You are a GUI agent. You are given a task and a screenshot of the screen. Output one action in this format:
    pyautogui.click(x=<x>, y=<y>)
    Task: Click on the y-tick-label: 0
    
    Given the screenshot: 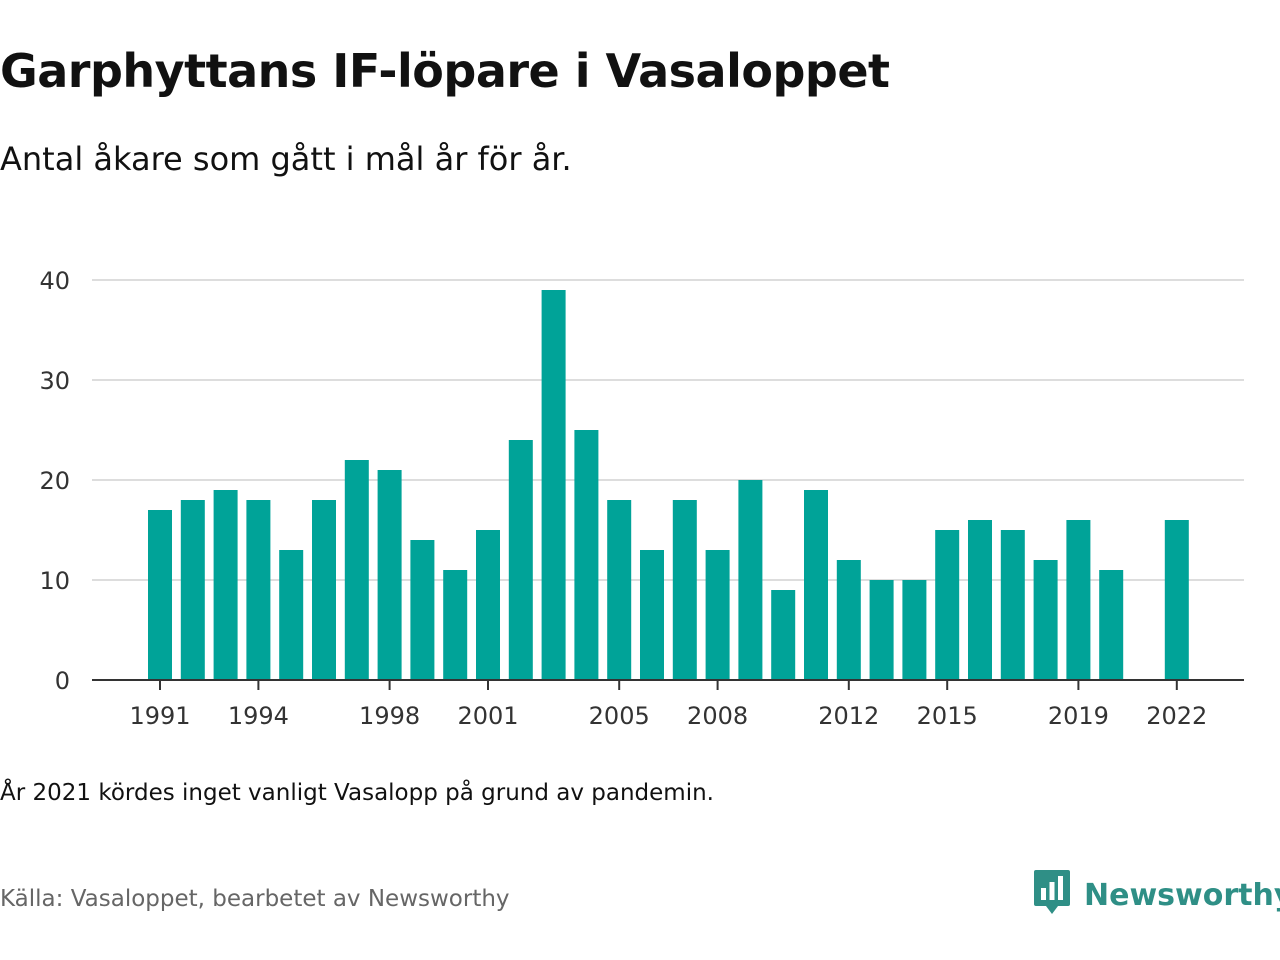 What is the action you would take?
    pyautogui.click(x=62, y=681)
    